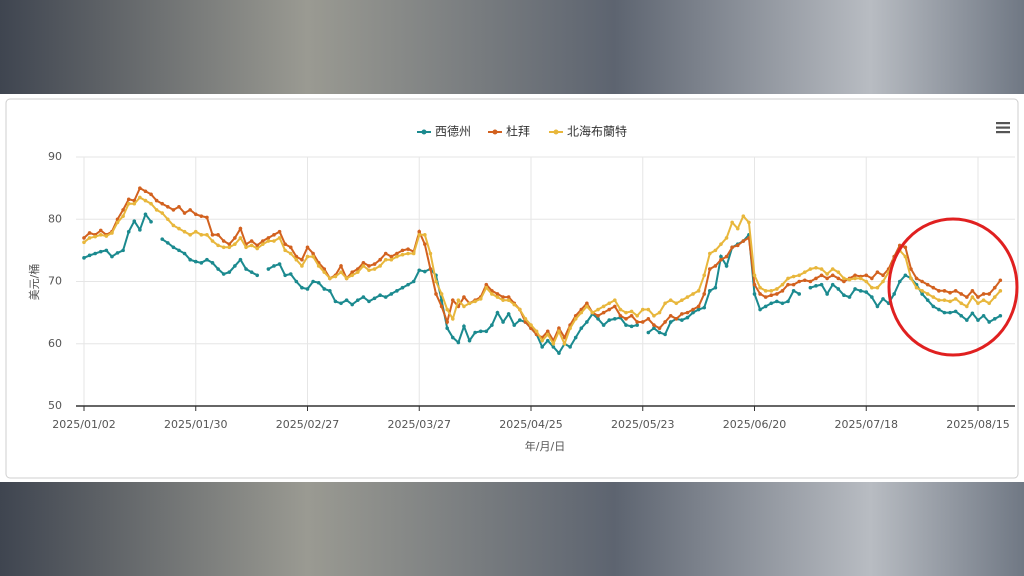 The height and width of the screenshot is (576, 1024). Describe the element at coordinates (509, 131) in the screenshot. I see `legend-item: 杜拜` at that location.